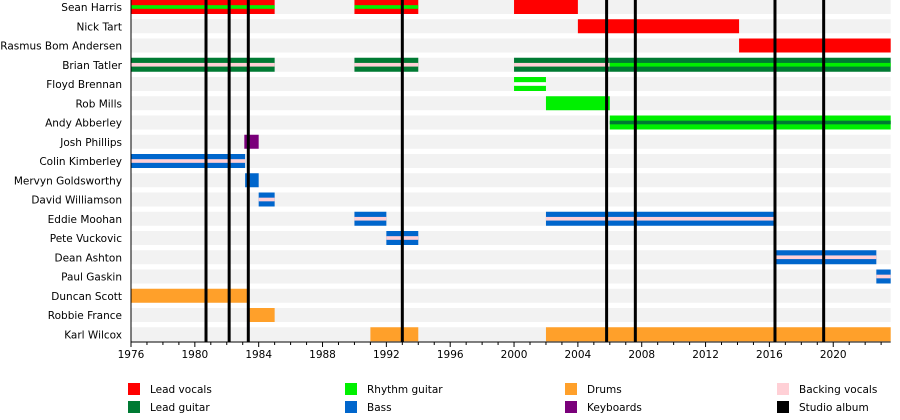  What do you see at coordinates (379, 408) in the screenshot?
I see `legend-label: Bass` at bounding box center [379, 408].